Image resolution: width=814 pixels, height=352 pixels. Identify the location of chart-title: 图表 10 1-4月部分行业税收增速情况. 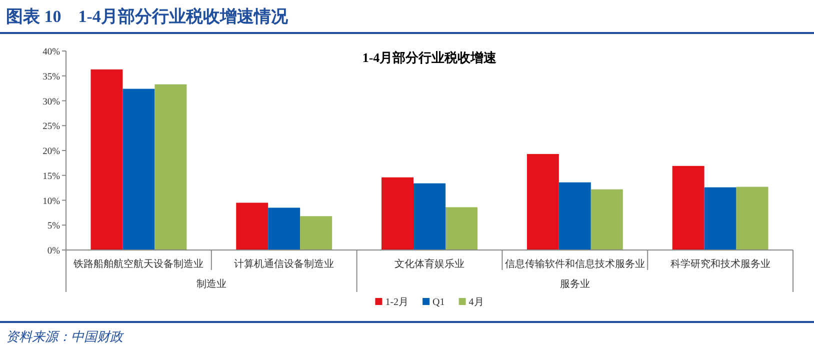
(147, 16).